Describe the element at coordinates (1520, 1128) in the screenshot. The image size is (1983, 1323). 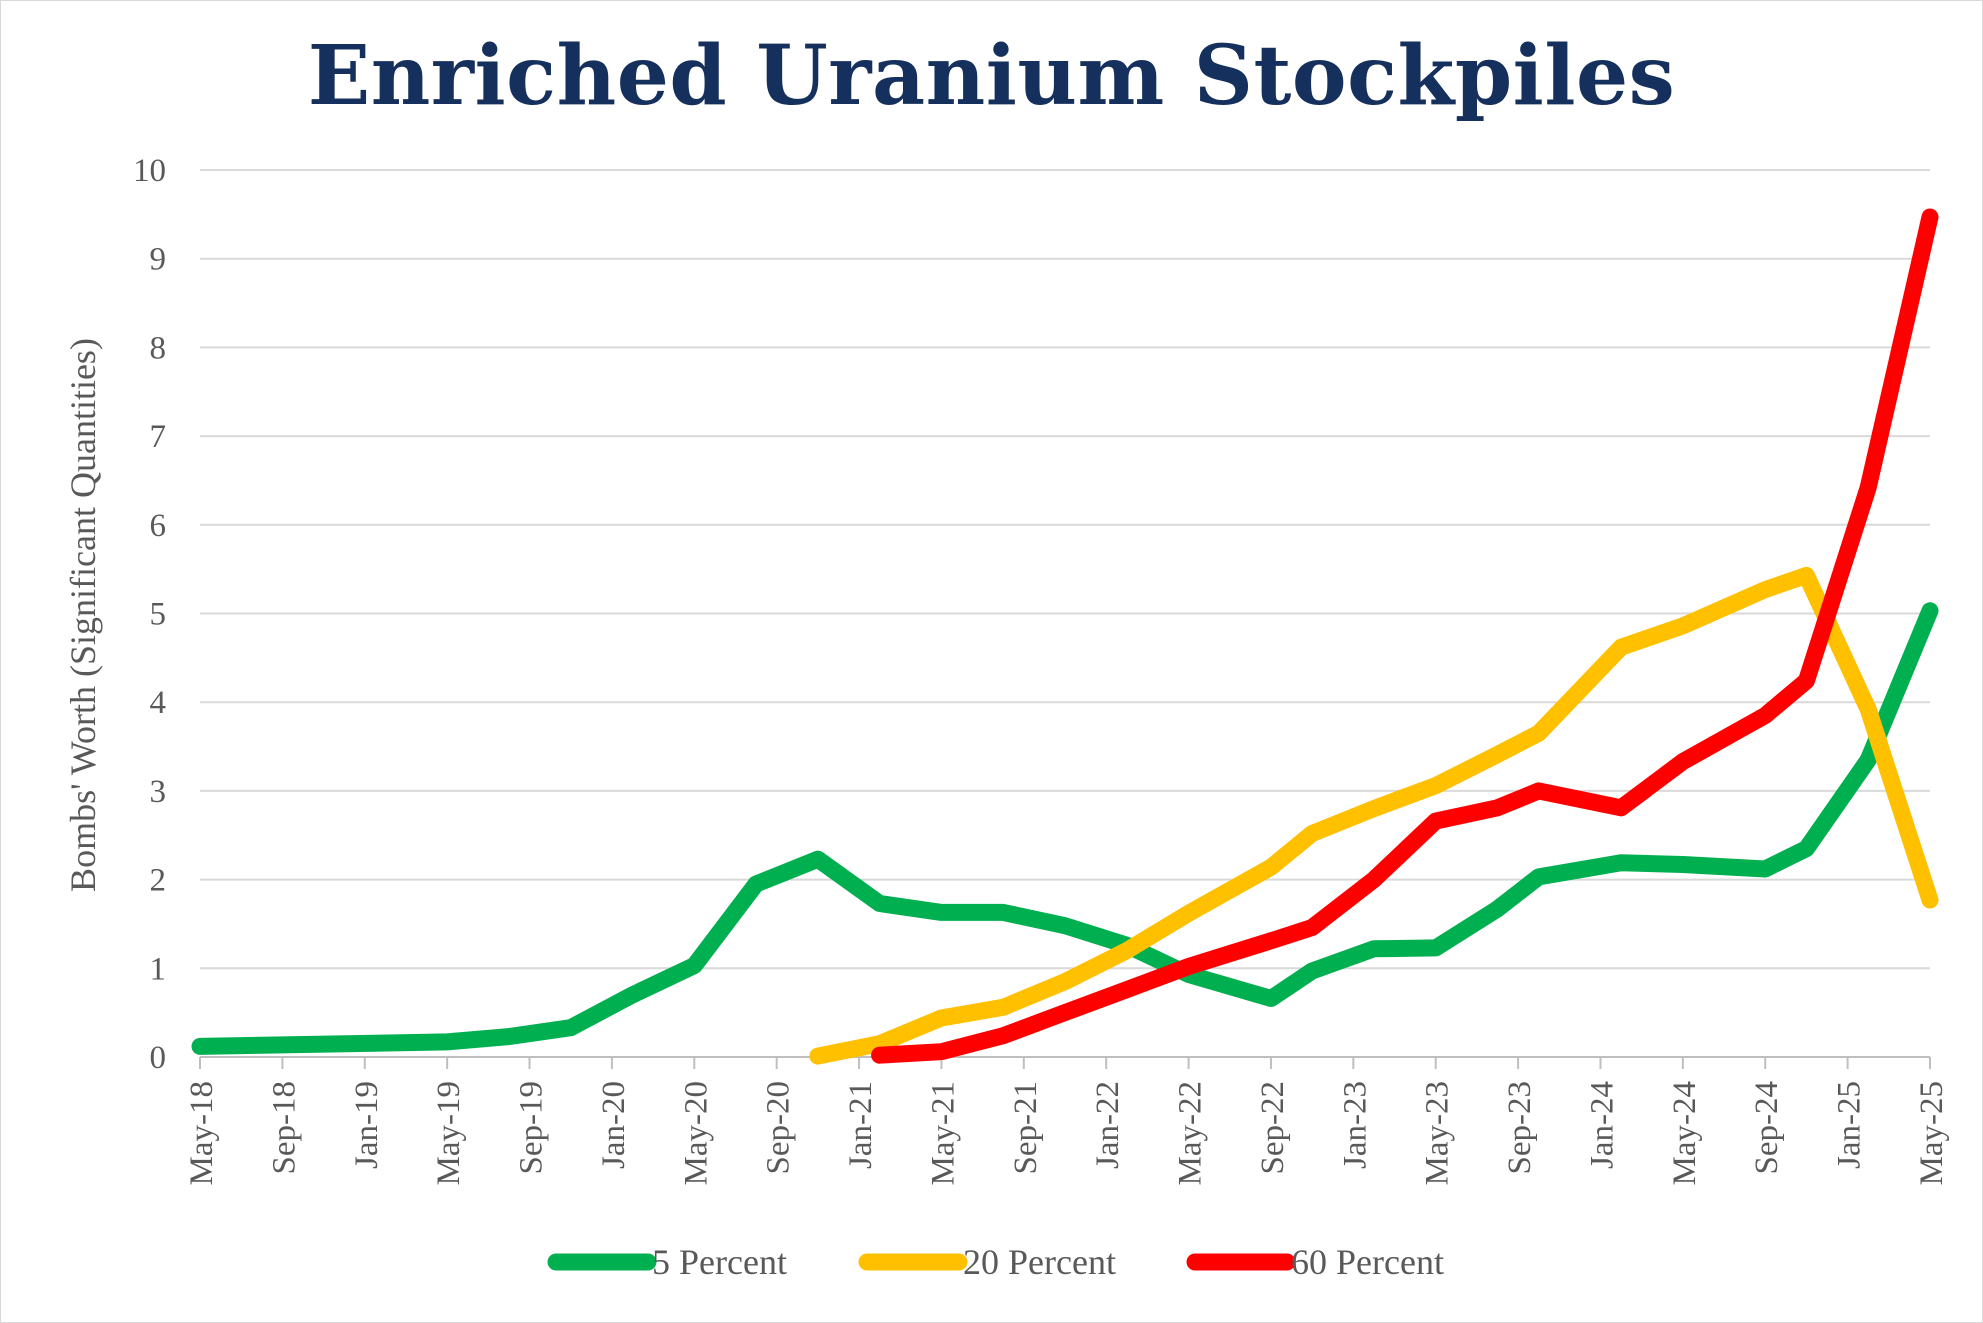
I see `x-tick-label: Sep-23` at that location.